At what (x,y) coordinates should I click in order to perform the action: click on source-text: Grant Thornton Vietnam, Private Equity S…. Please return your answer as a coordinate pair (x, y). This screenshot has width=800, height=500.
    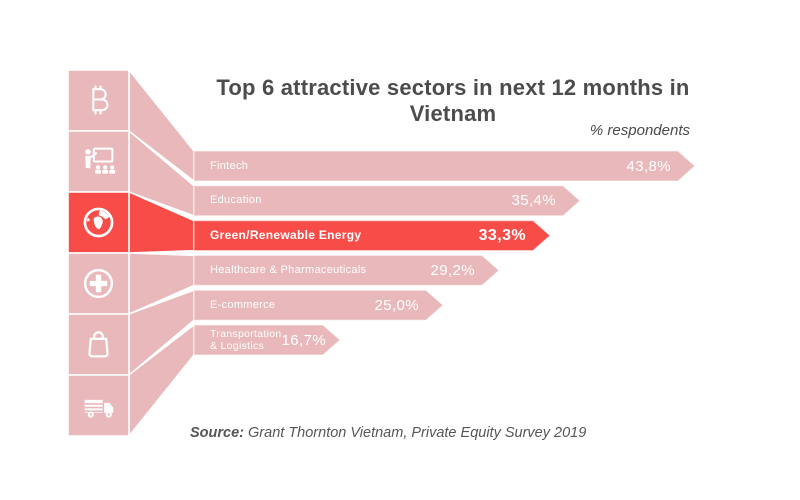
    Looking at the image, I should click on (415, 433).